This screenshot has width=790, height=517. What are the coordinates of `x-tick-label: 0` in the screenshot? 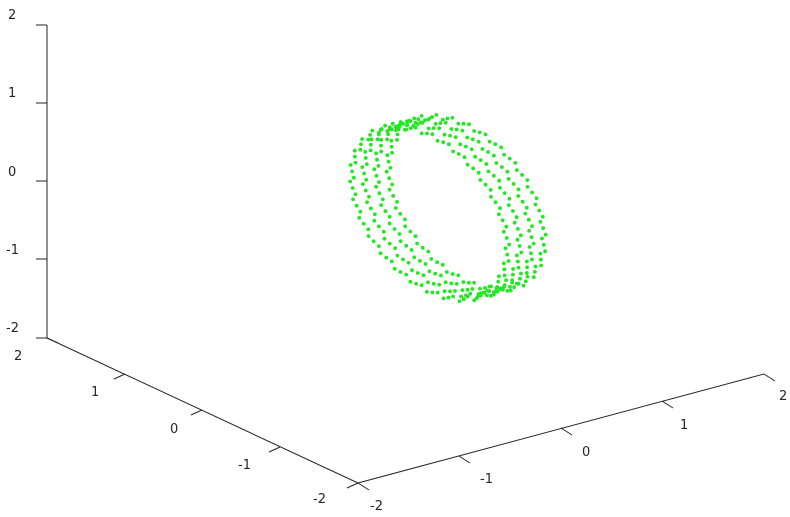 It's located at (586, 452).